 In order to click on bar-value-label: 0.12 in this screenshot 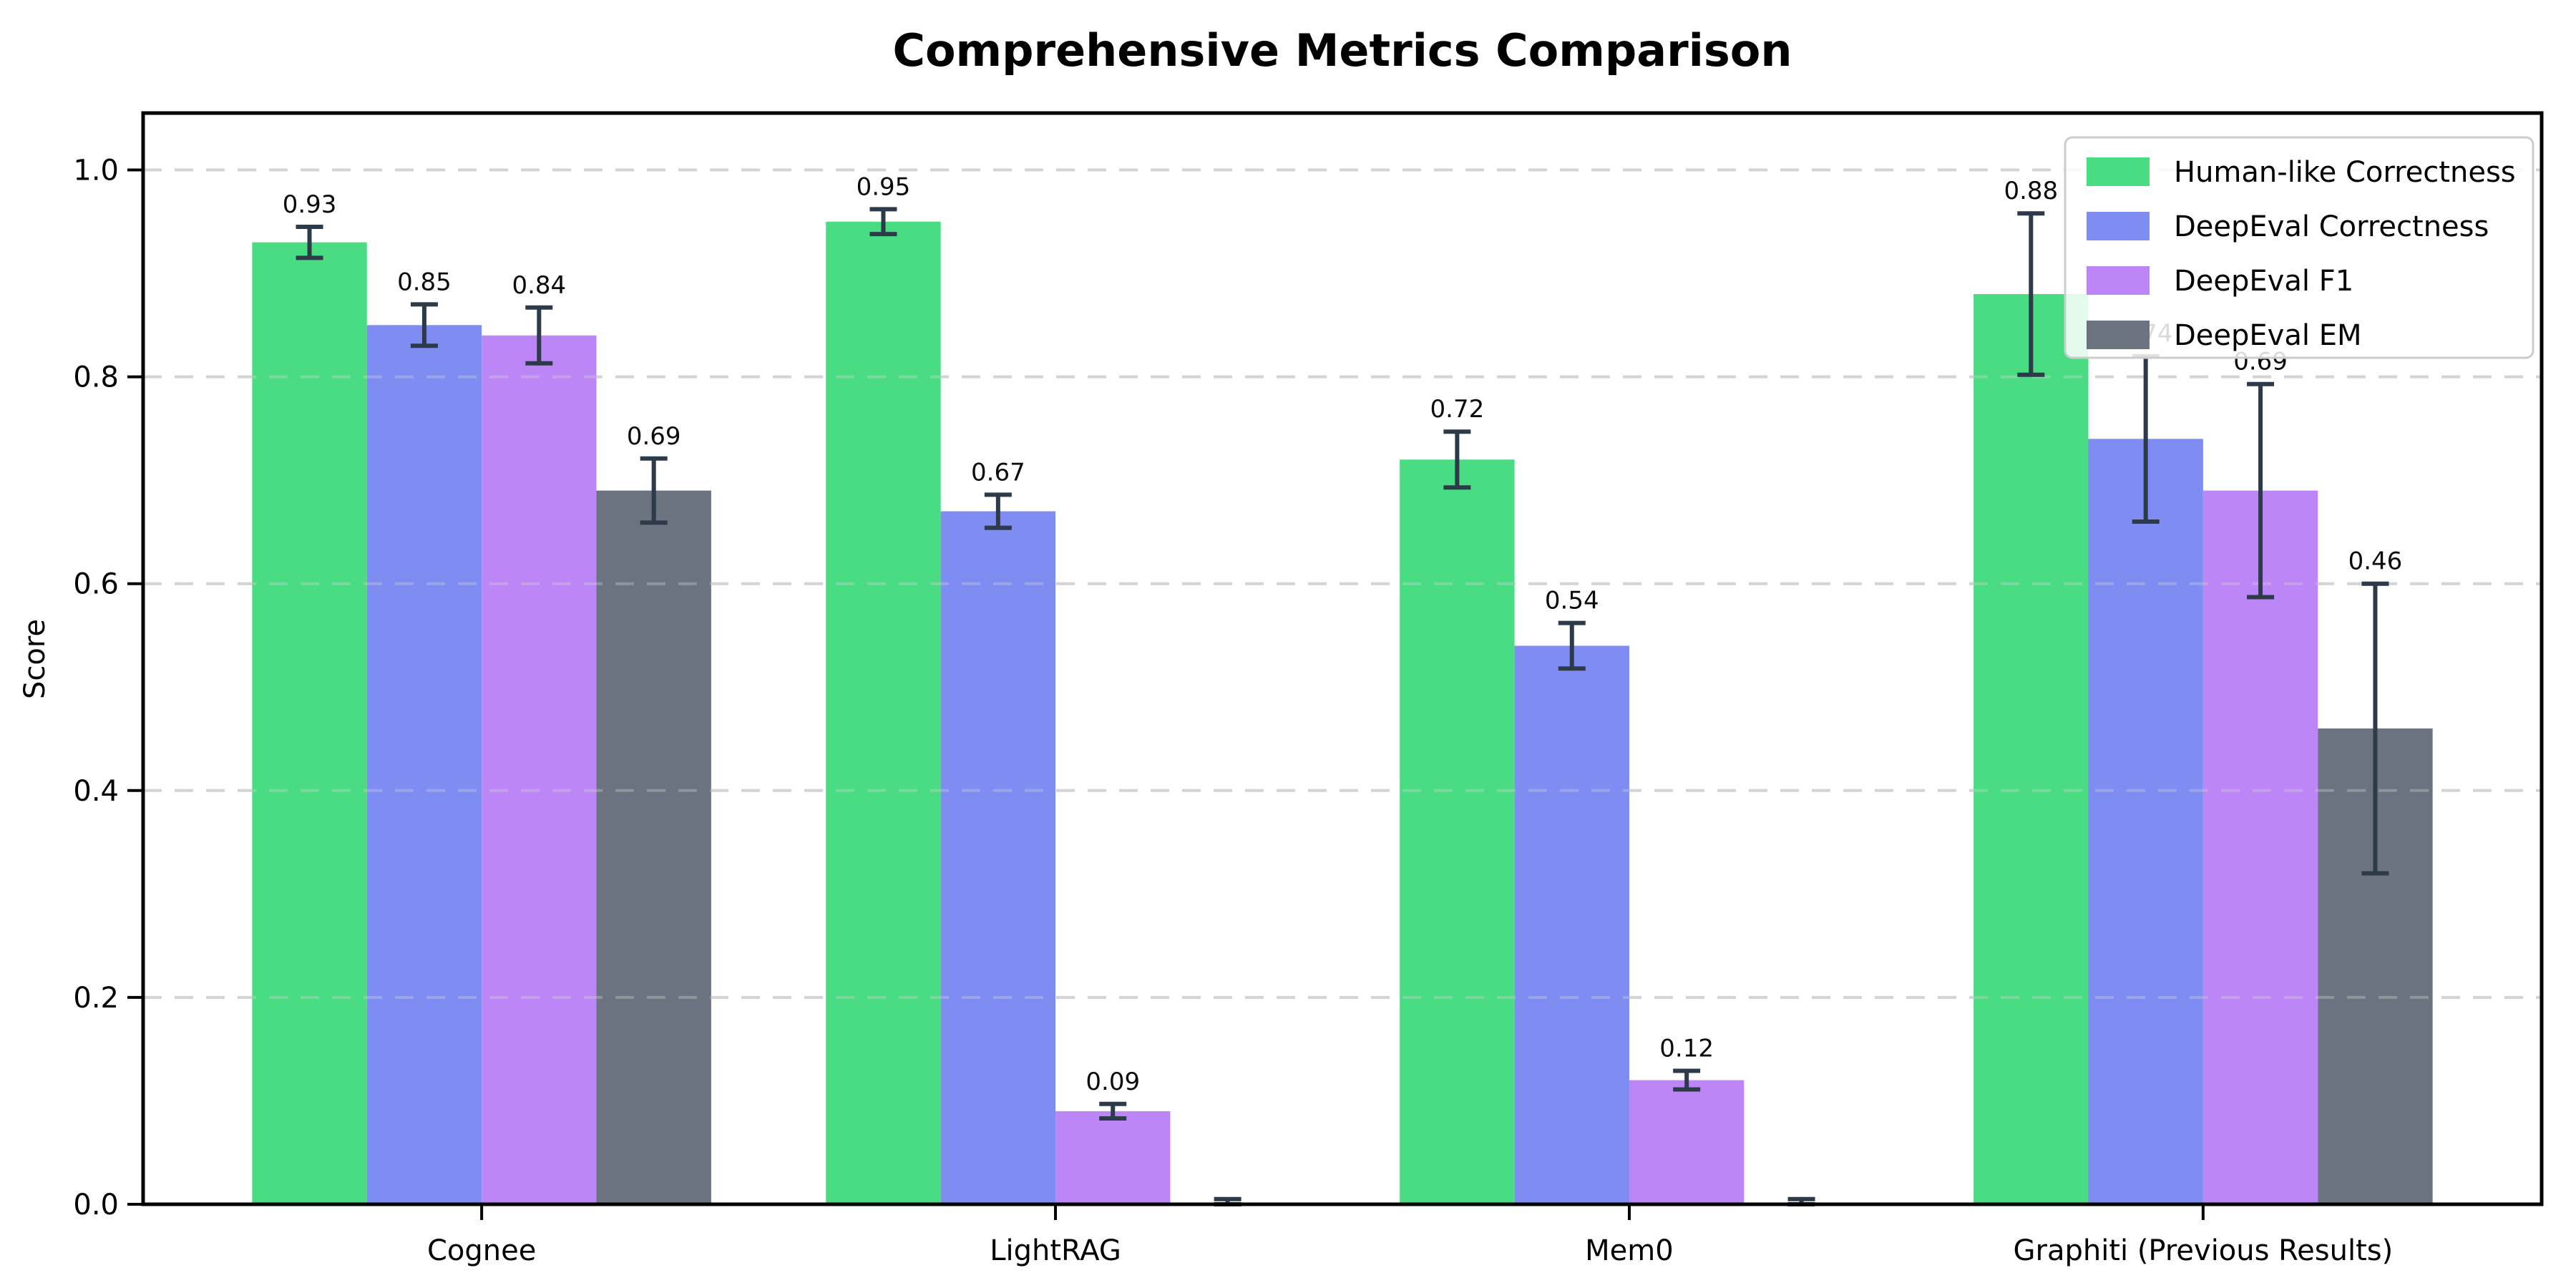, I will do `click(1686, 1049)`.